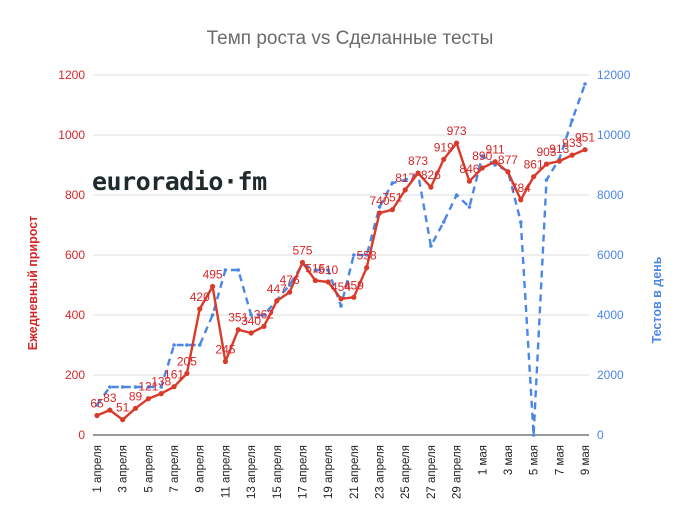 The height and width of the screenshot is (527, 690). Describe the element at coordinates (418, 161) in the screenshot. I see `data-label: 873` at that location.